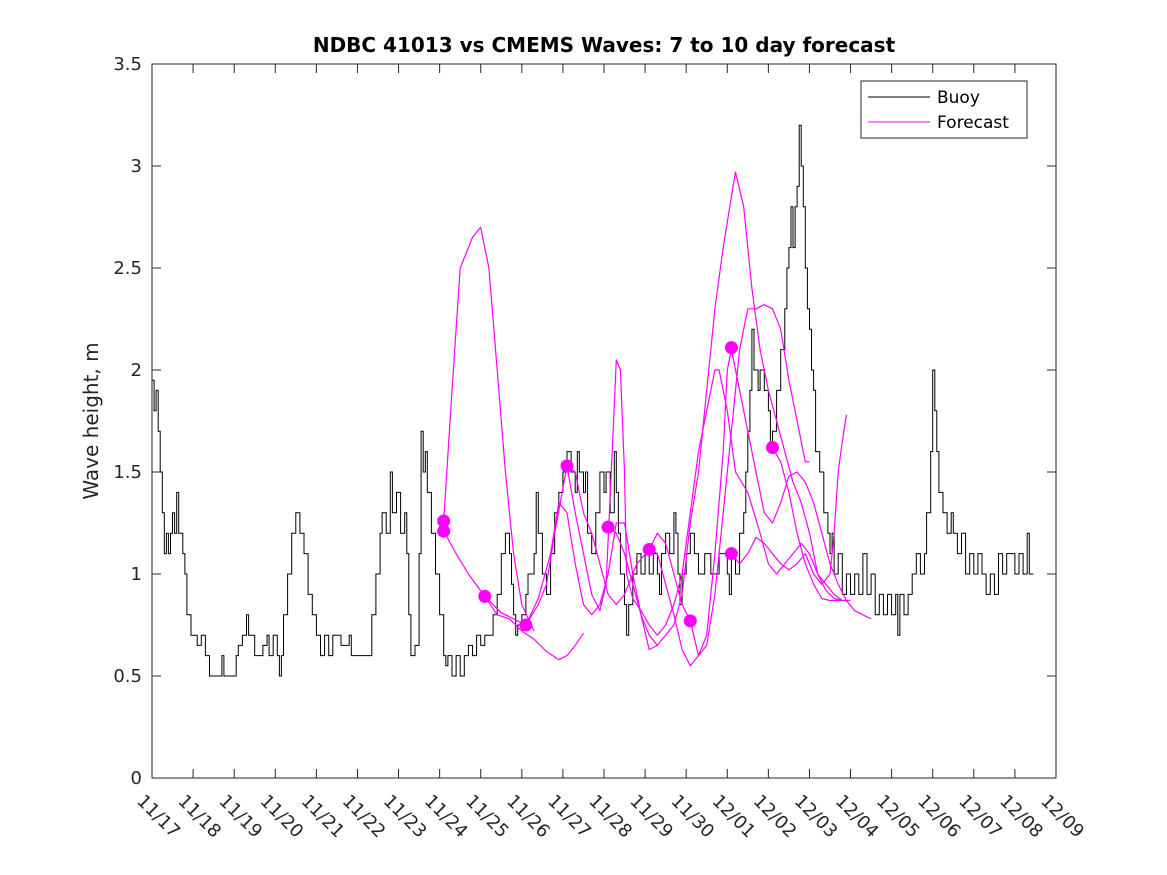 The width and height of the screenshot is (1167, 875). Describe the element at coordinates (136, 166) in the screenshot. I see `y-tick-label: 3` at that location.